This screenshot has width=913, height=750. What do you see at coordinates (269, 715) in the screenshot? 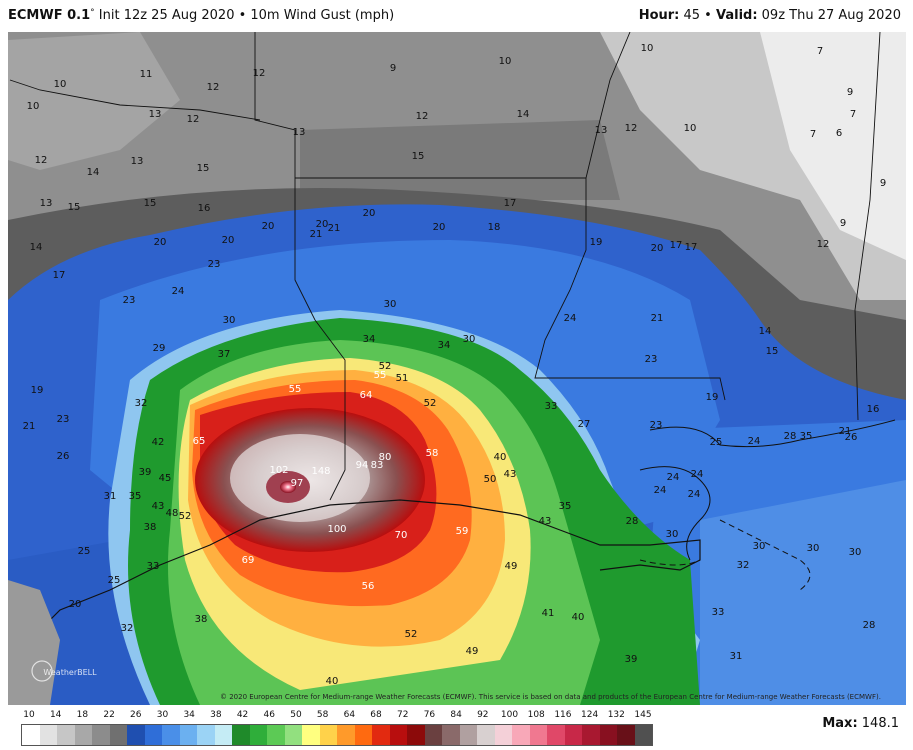
I see `legend-tick-label: 46` at bounding box center [269, 715].